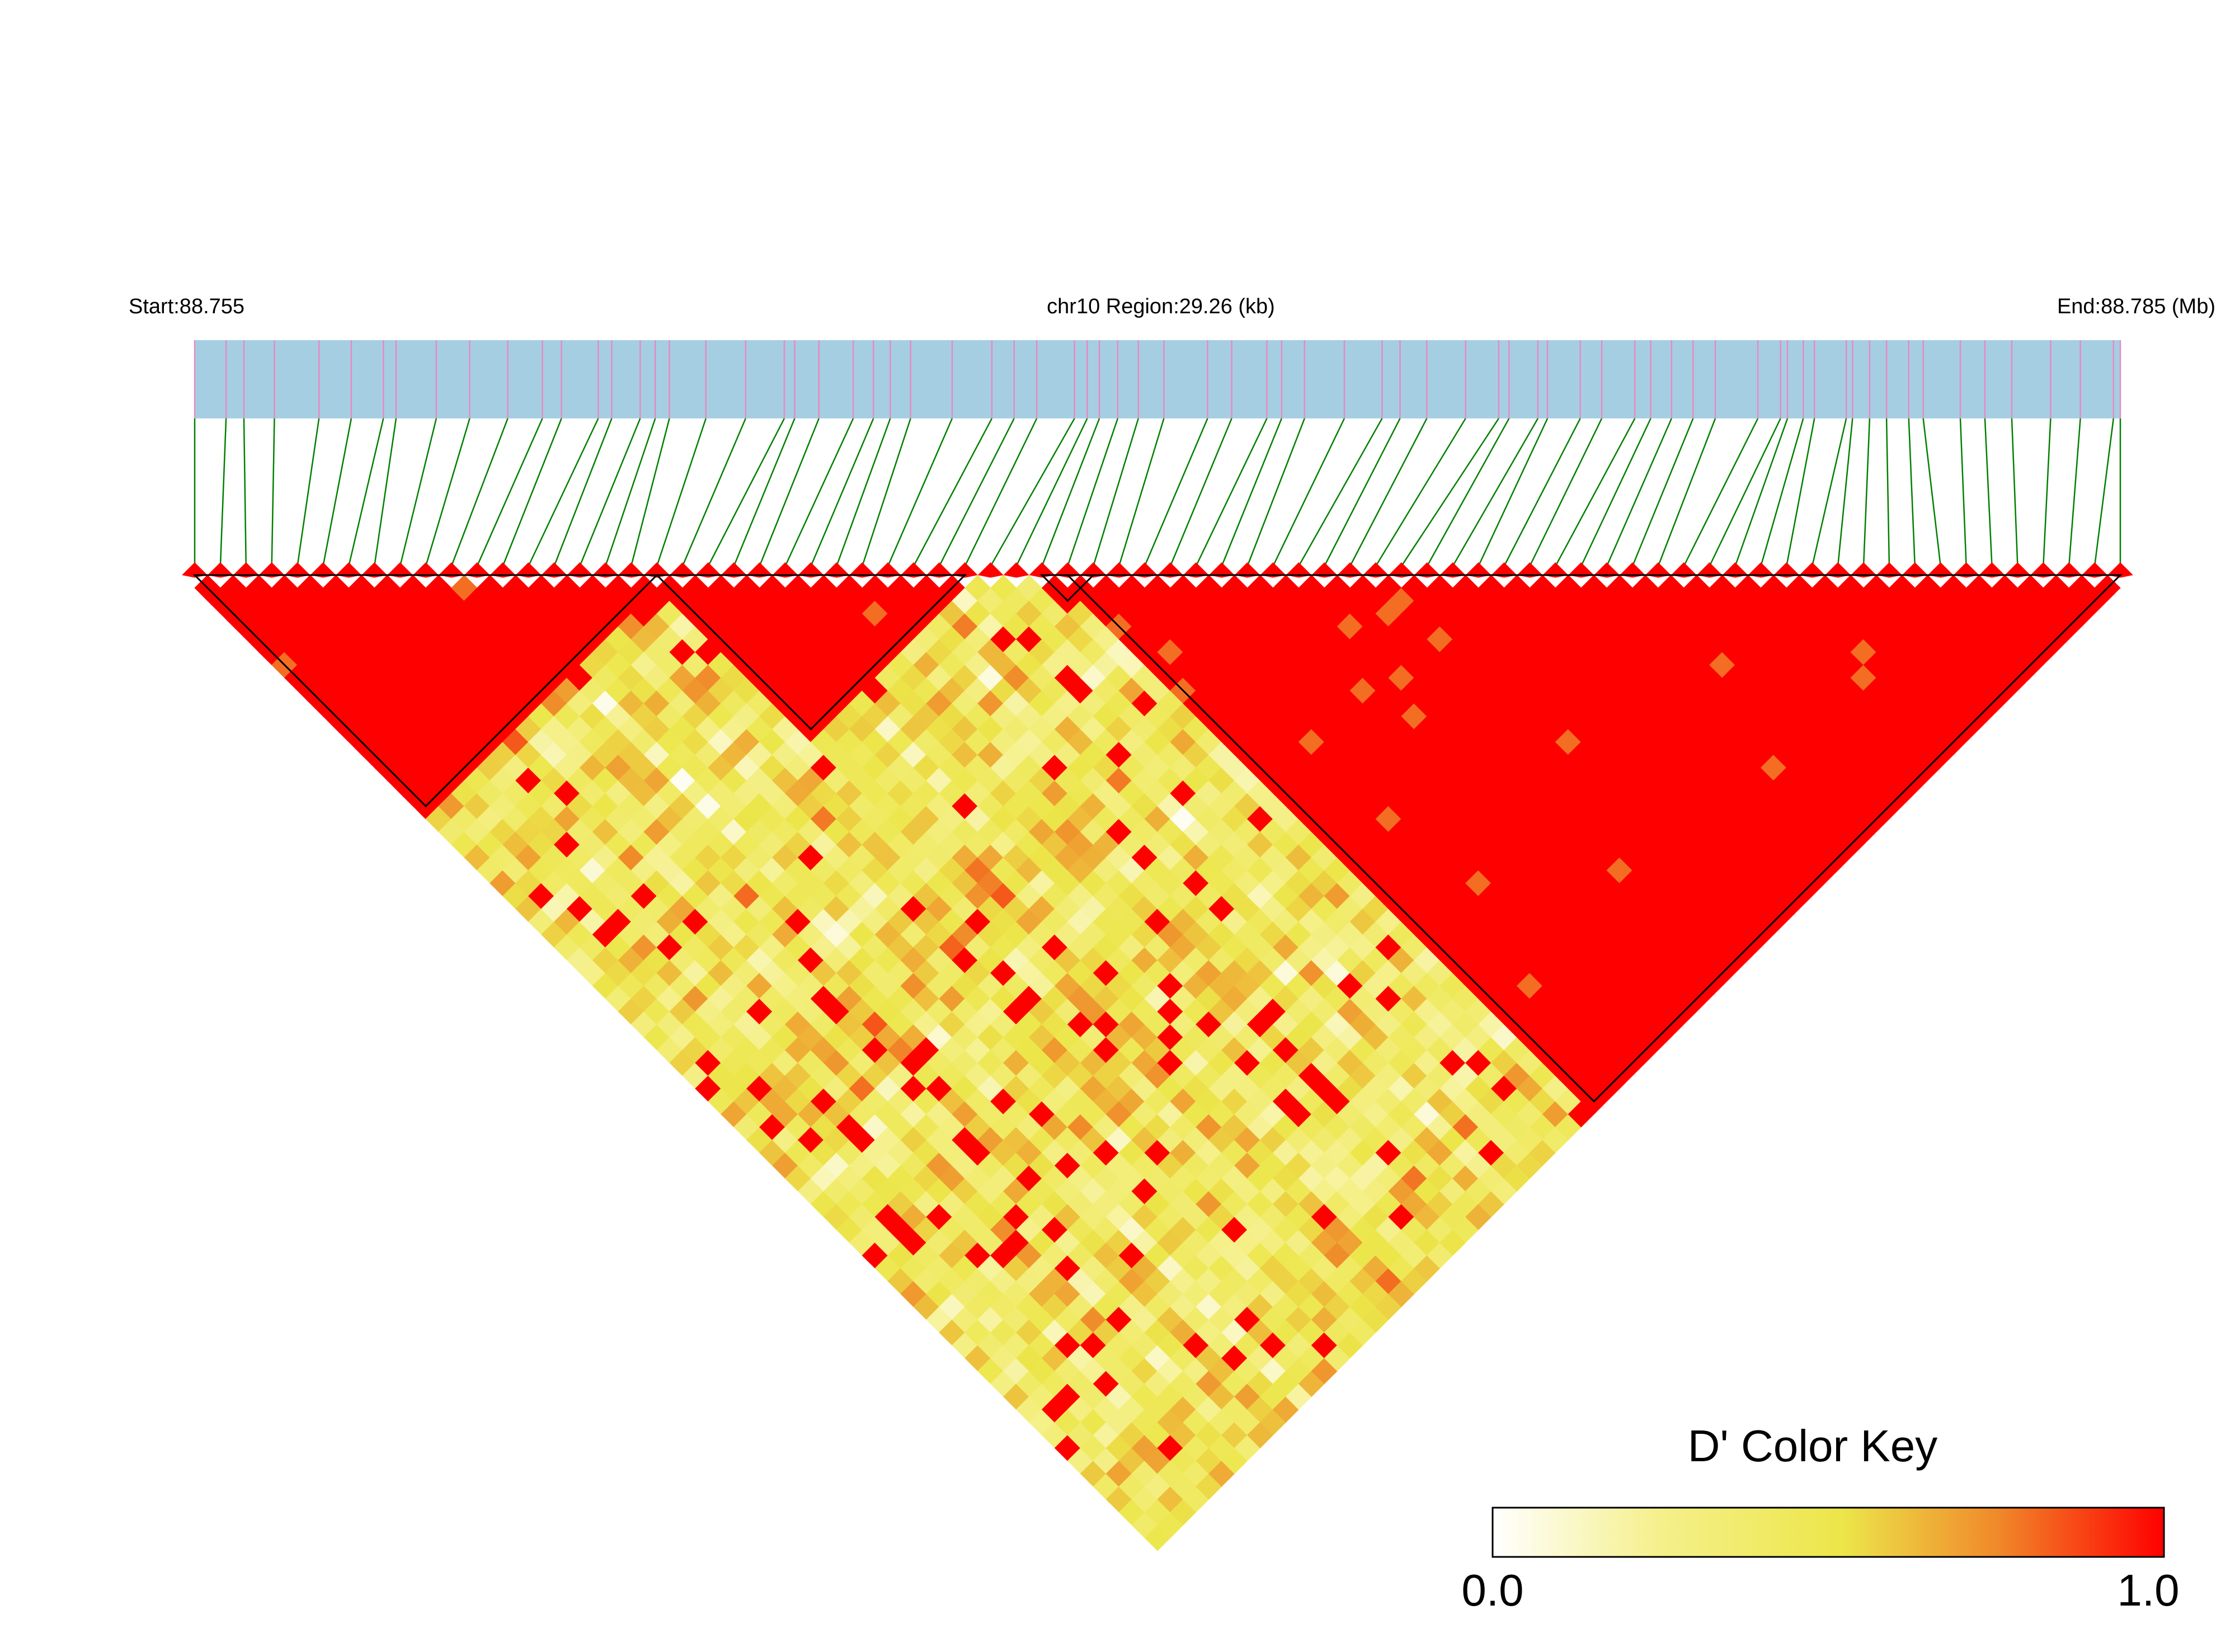  What do you see at coordinates (1828, 1533) in the screenshot?
I see `color-key-bar` at bounding box center [1828, 1533].